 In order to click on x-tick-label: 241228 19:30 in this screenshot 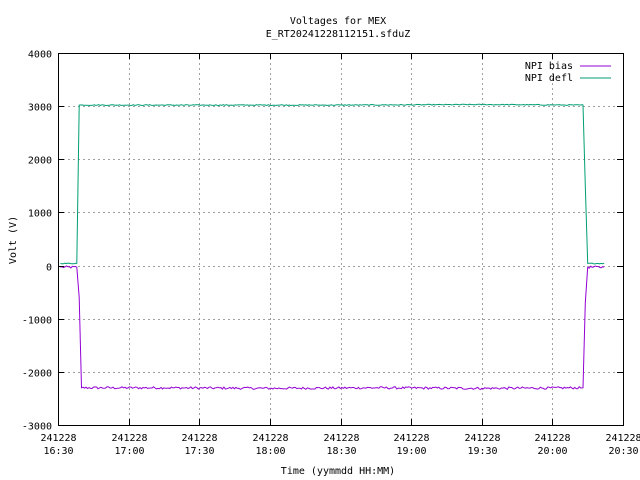, I will do `click(482, 445)`.